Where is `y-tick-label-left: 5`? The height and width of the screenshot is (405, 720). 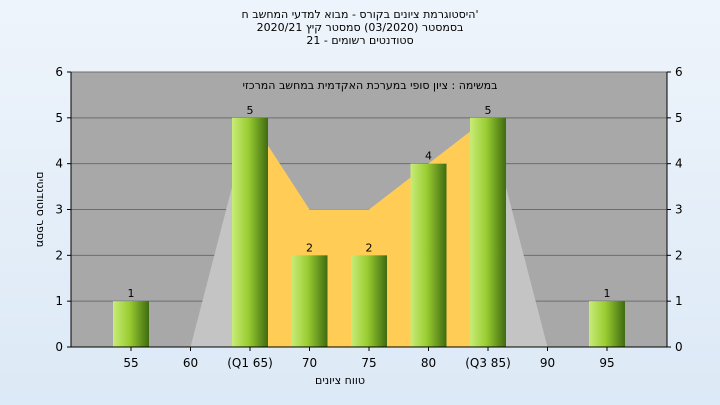
y-tick-label-left: 5 is located at coordinates (59, 118).